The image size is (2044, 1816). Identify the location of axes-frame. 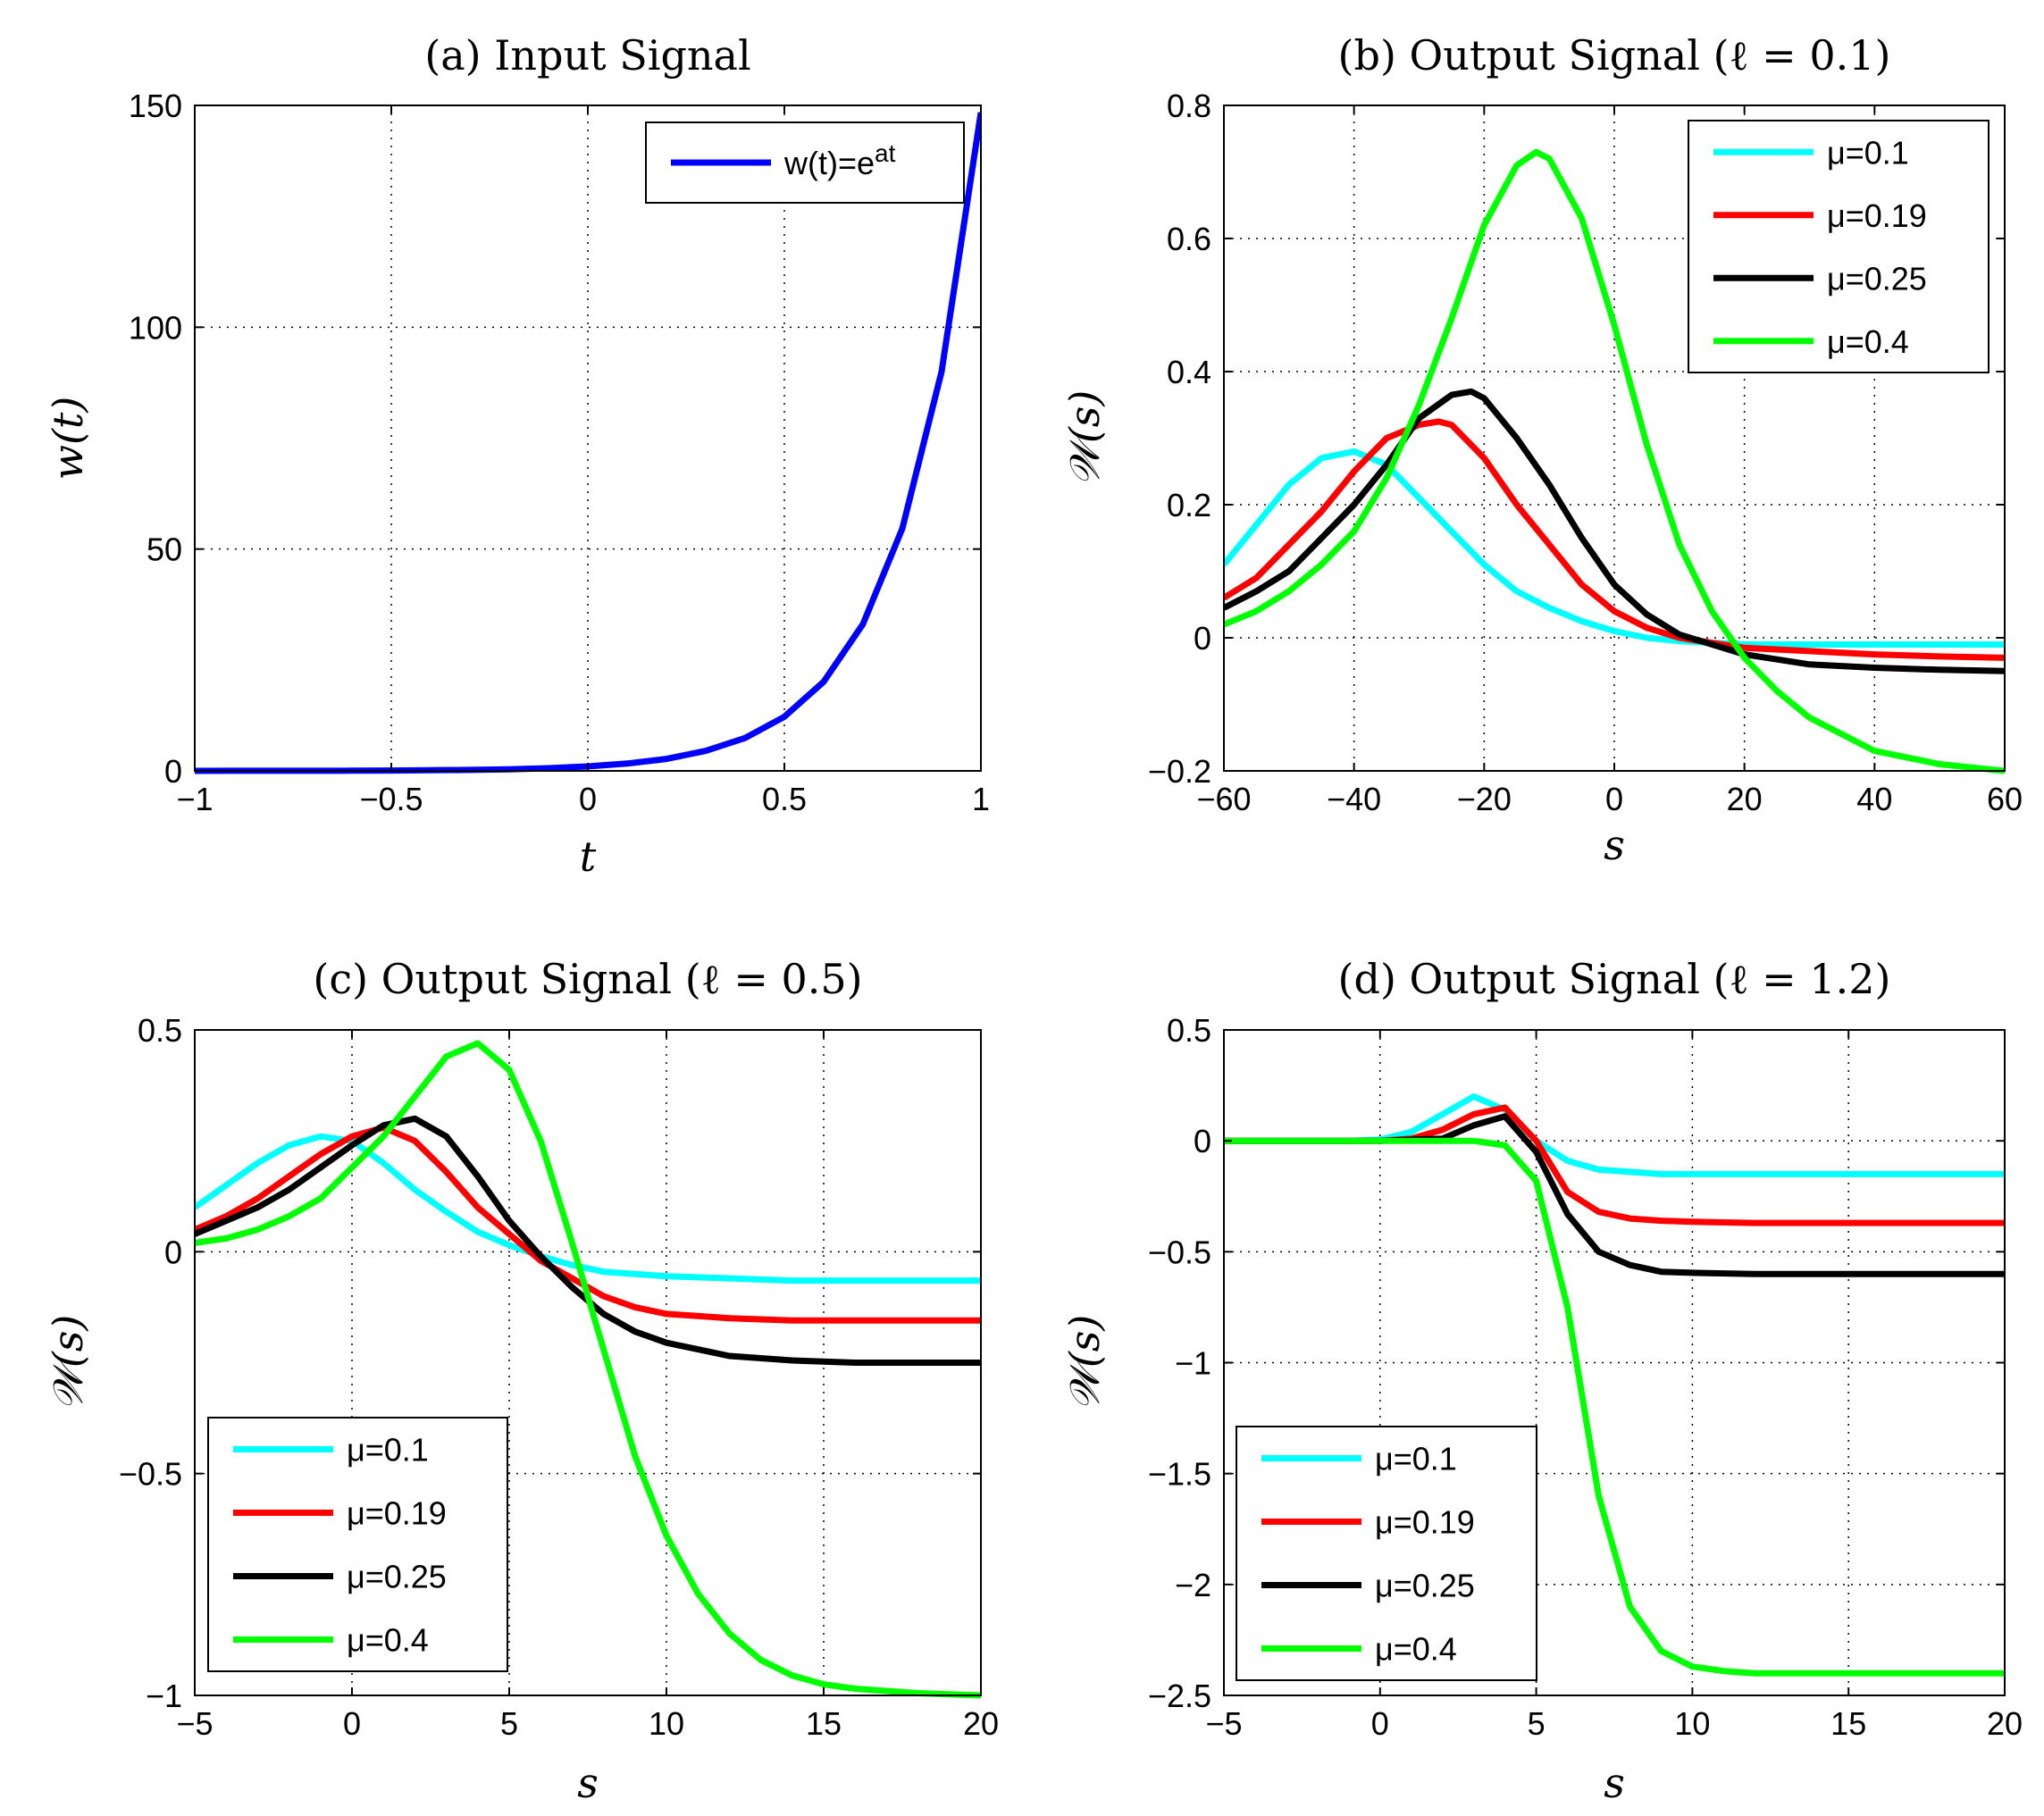
(588, 1362).